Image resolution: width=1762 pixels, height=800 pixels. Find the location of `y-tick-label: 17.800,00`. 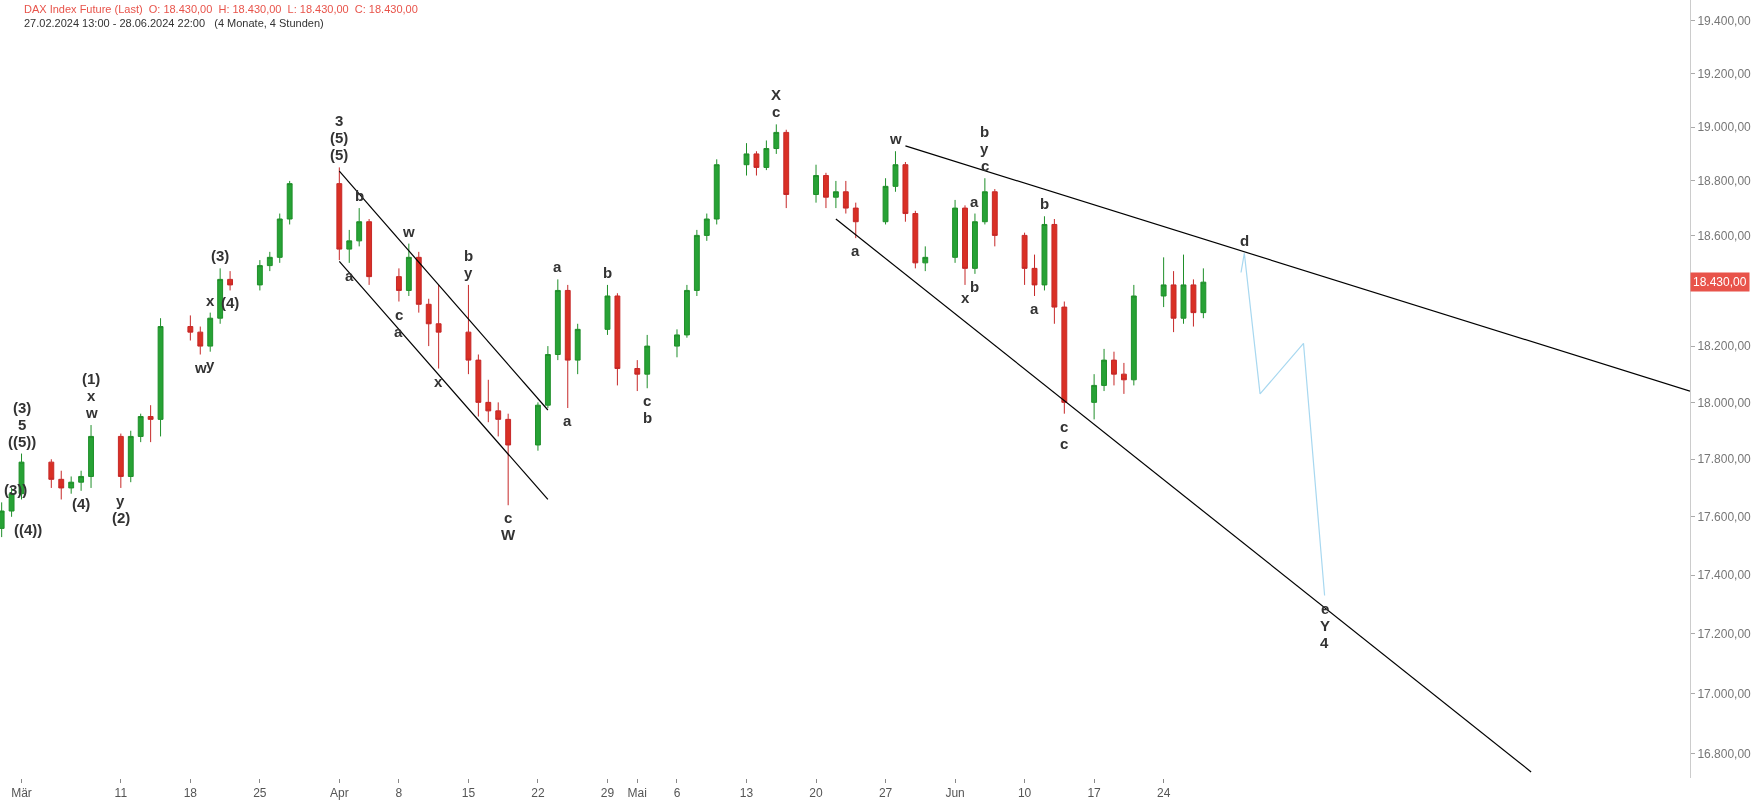

y-tick-label: 17.800,00 is located at coordinates (1724, 459).